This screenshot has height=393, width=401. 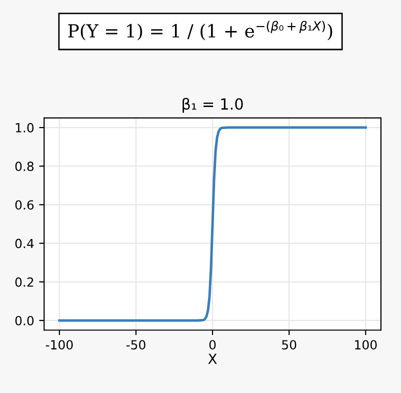 I want to click on y-tick-label: 0.6, so click(x=24, y=205).